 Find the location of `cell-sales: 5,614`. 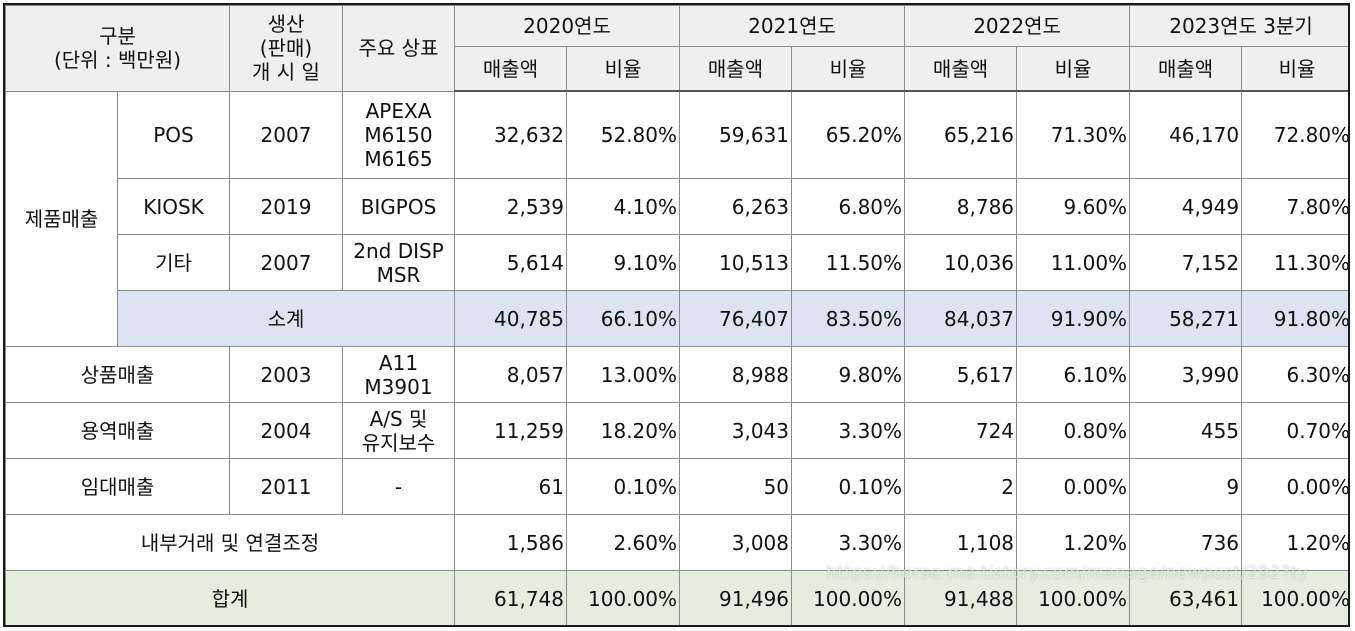

cell-sales: 5,614 is located at coordinates (510, 262).